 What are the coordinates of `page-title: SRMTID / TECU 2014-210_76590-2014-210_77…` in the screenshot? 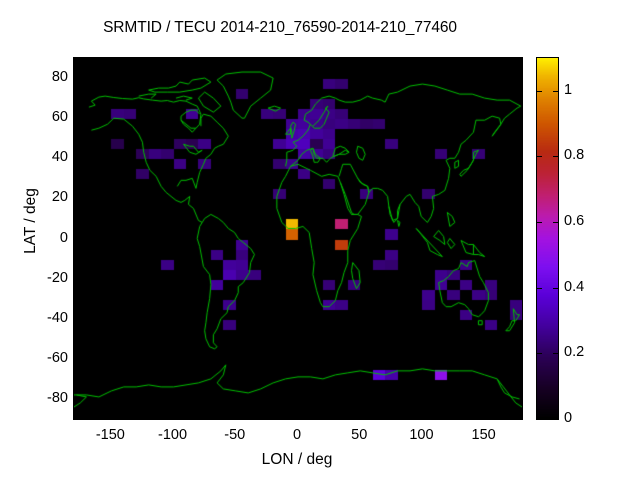 It's located at (280, 27).